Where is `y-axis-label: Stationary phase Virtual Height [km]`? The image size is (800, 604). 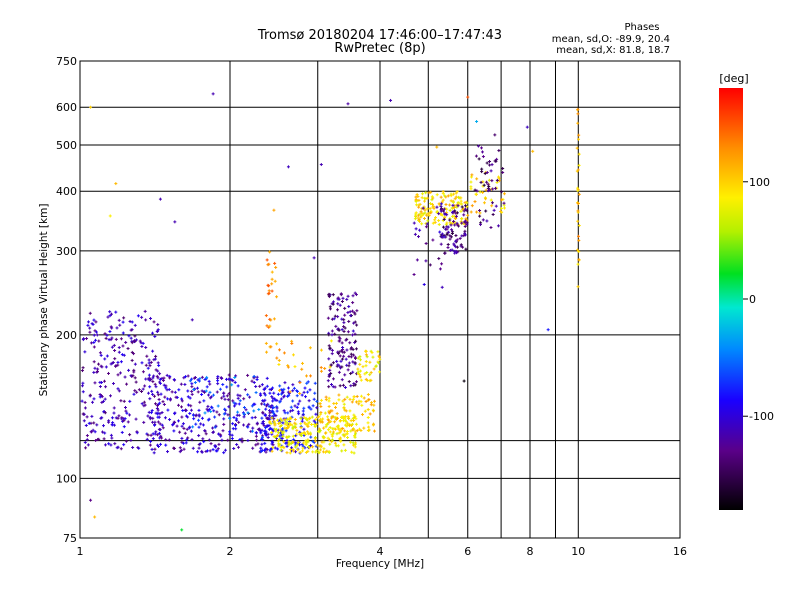 y-axis-label: Stationary phase Virtual Height [km] is located at coordinates (44, 300).